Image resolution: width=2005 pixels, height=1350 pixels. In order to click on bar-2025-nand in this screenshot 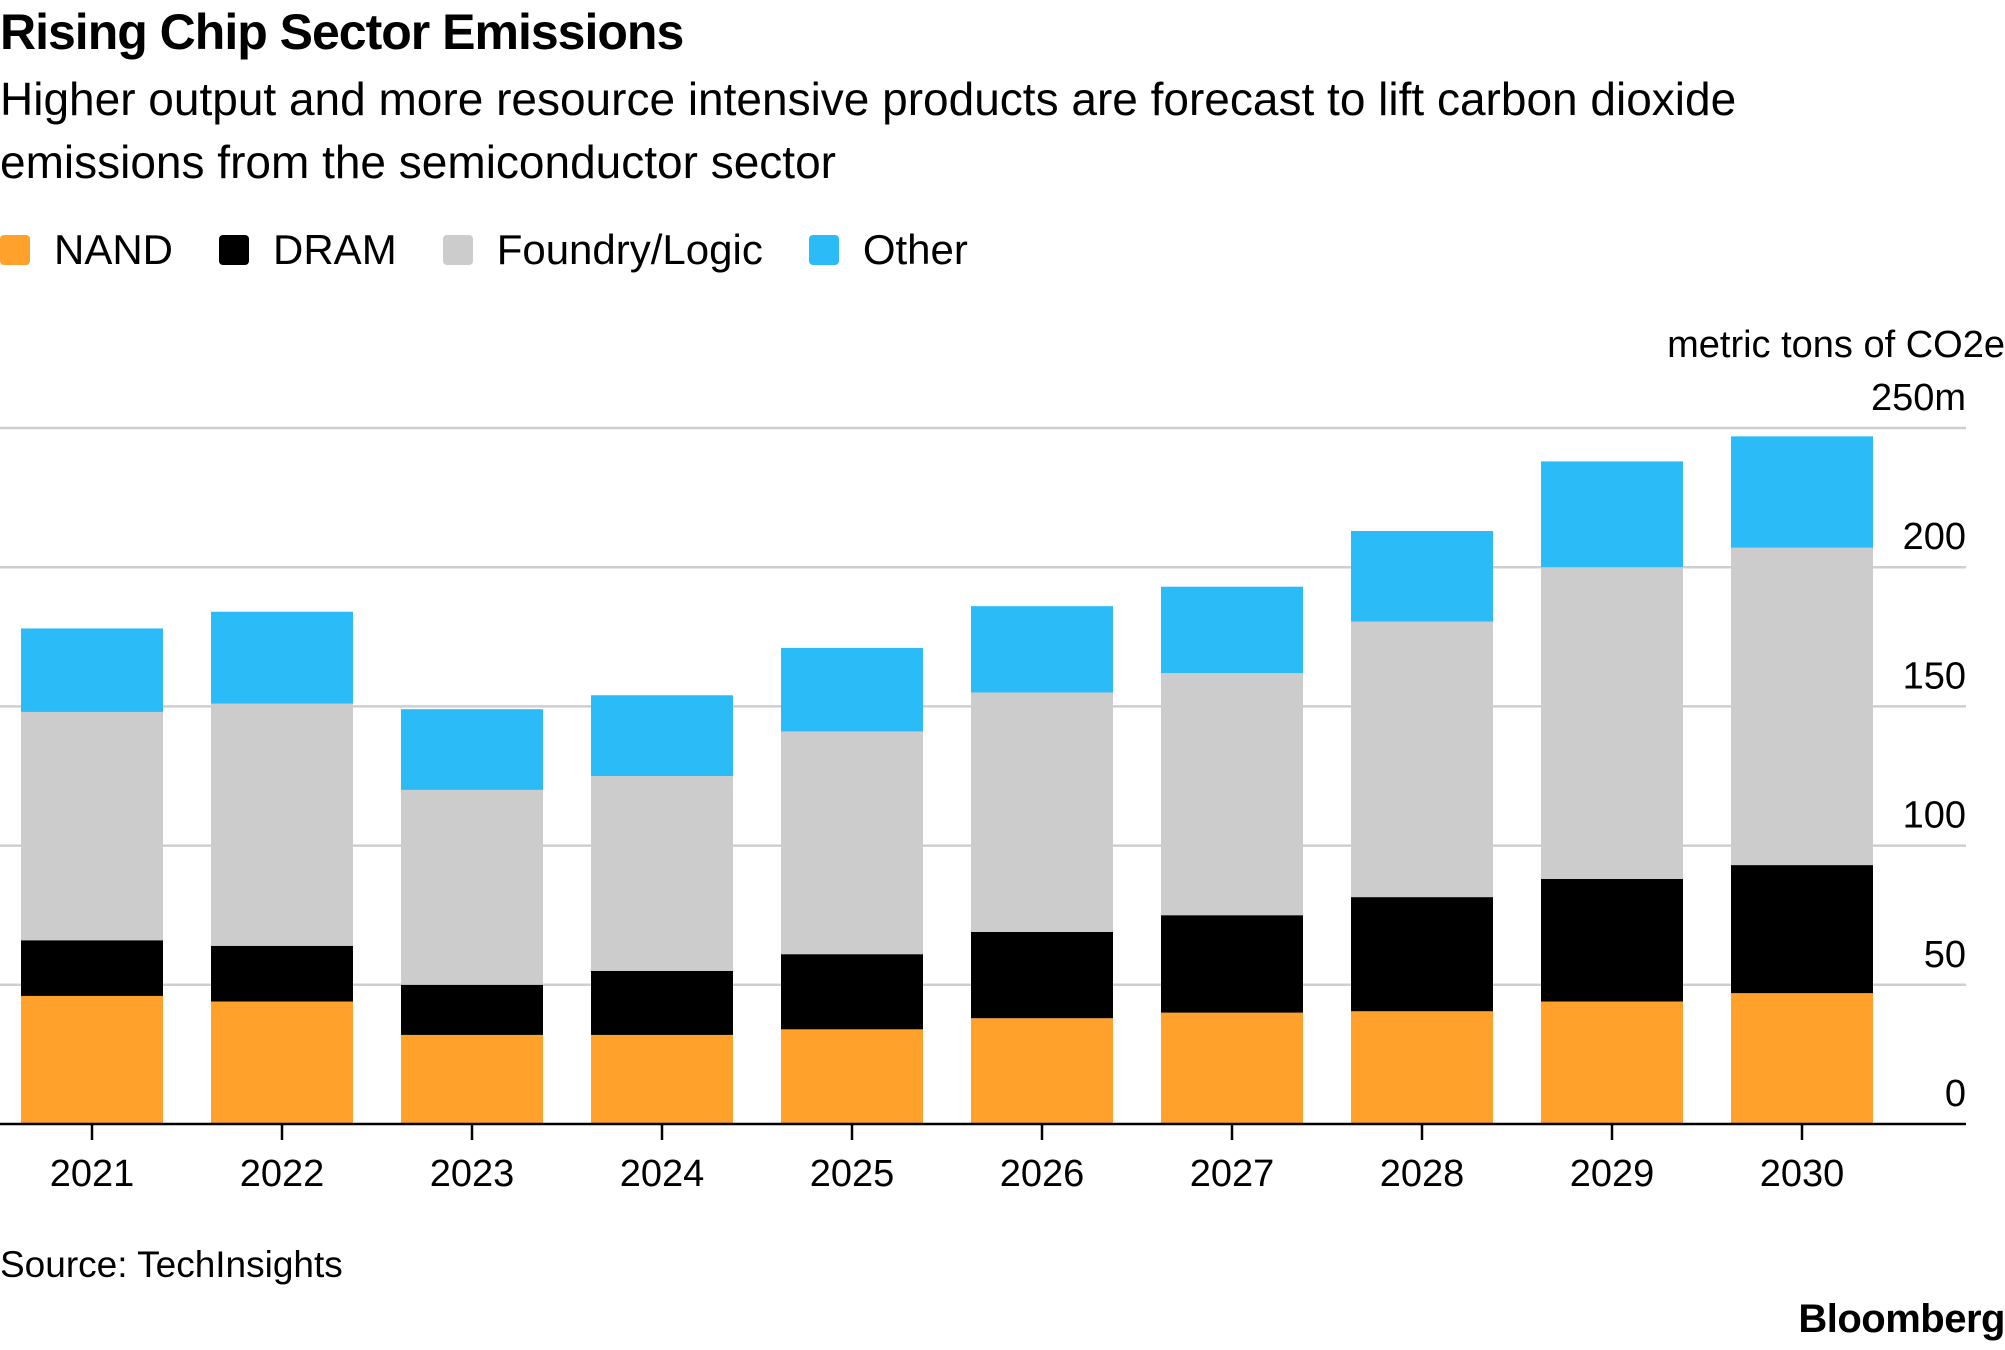, I will do `click(852, 1076)`.